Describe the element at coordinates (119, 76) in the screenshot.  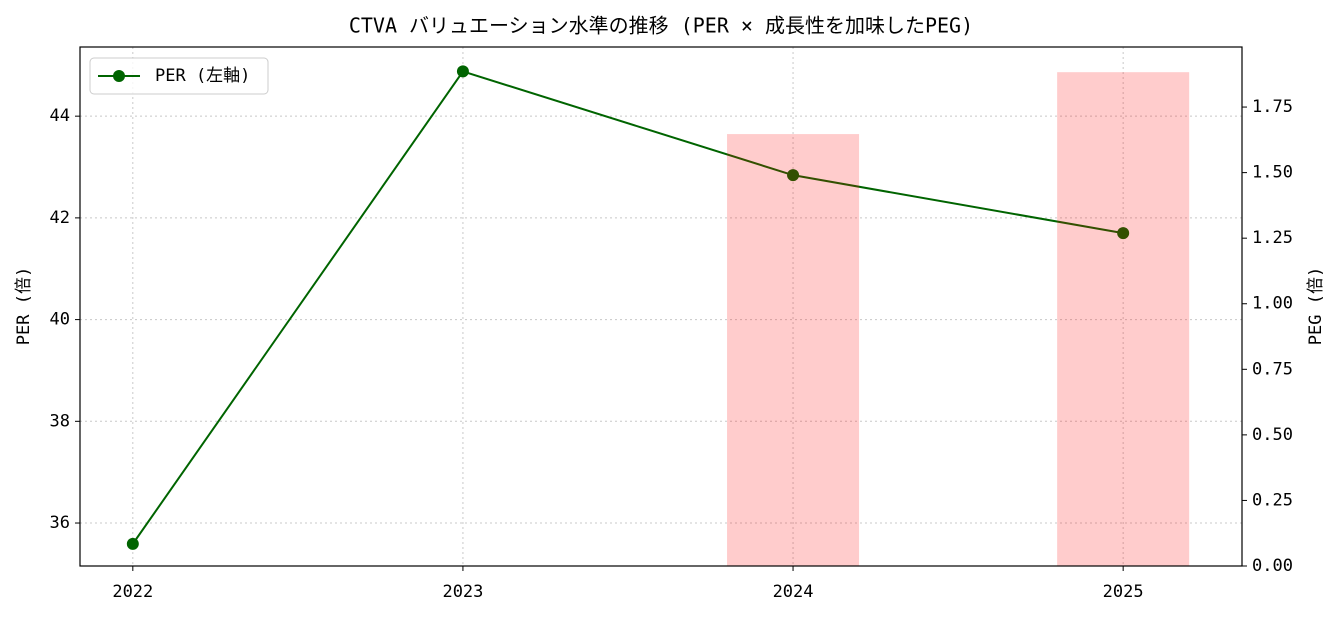
I see `legend-marker` at that location.